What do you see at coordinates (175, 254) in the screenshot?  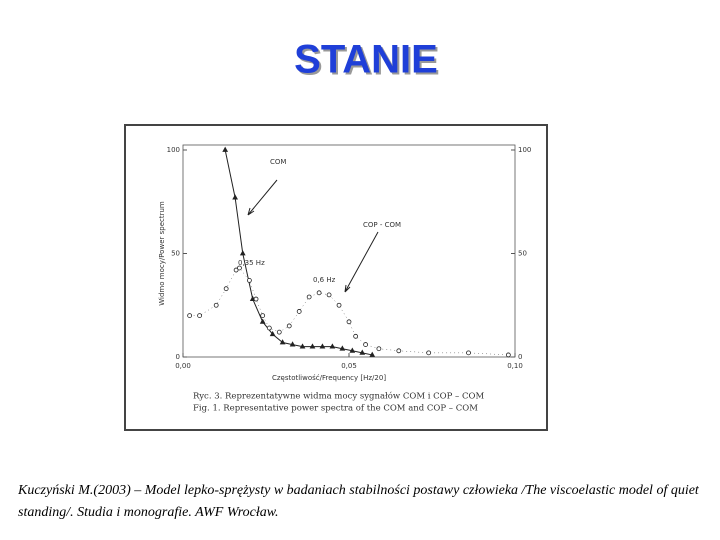 I see `y-tick-label: 50` at bounding box center [175, 254].